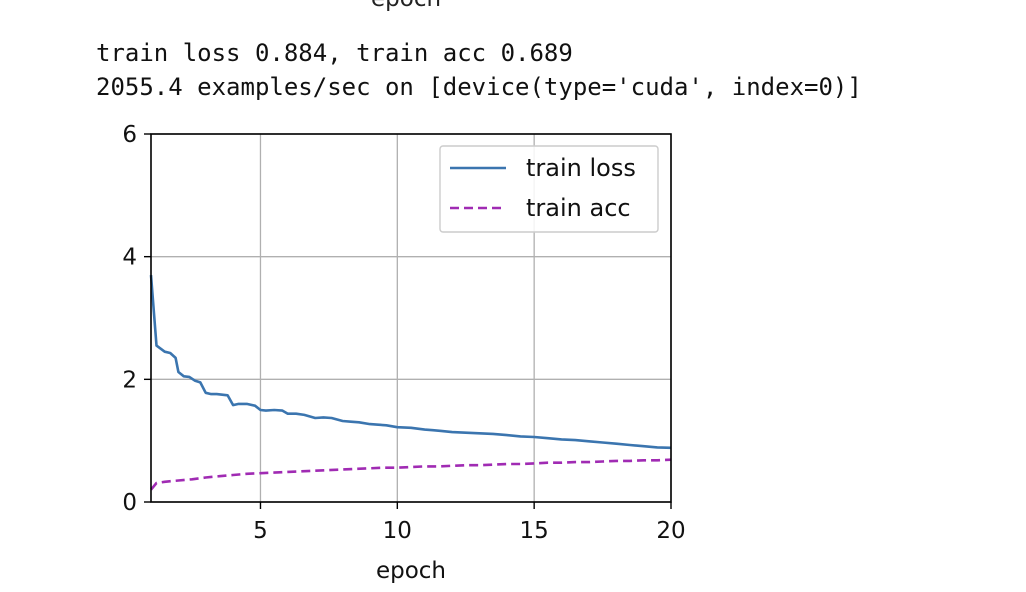 Image resolution: width=1026 pixels, height=592 pixels. I want to click on series-line-train-acc, so click(410, 474).